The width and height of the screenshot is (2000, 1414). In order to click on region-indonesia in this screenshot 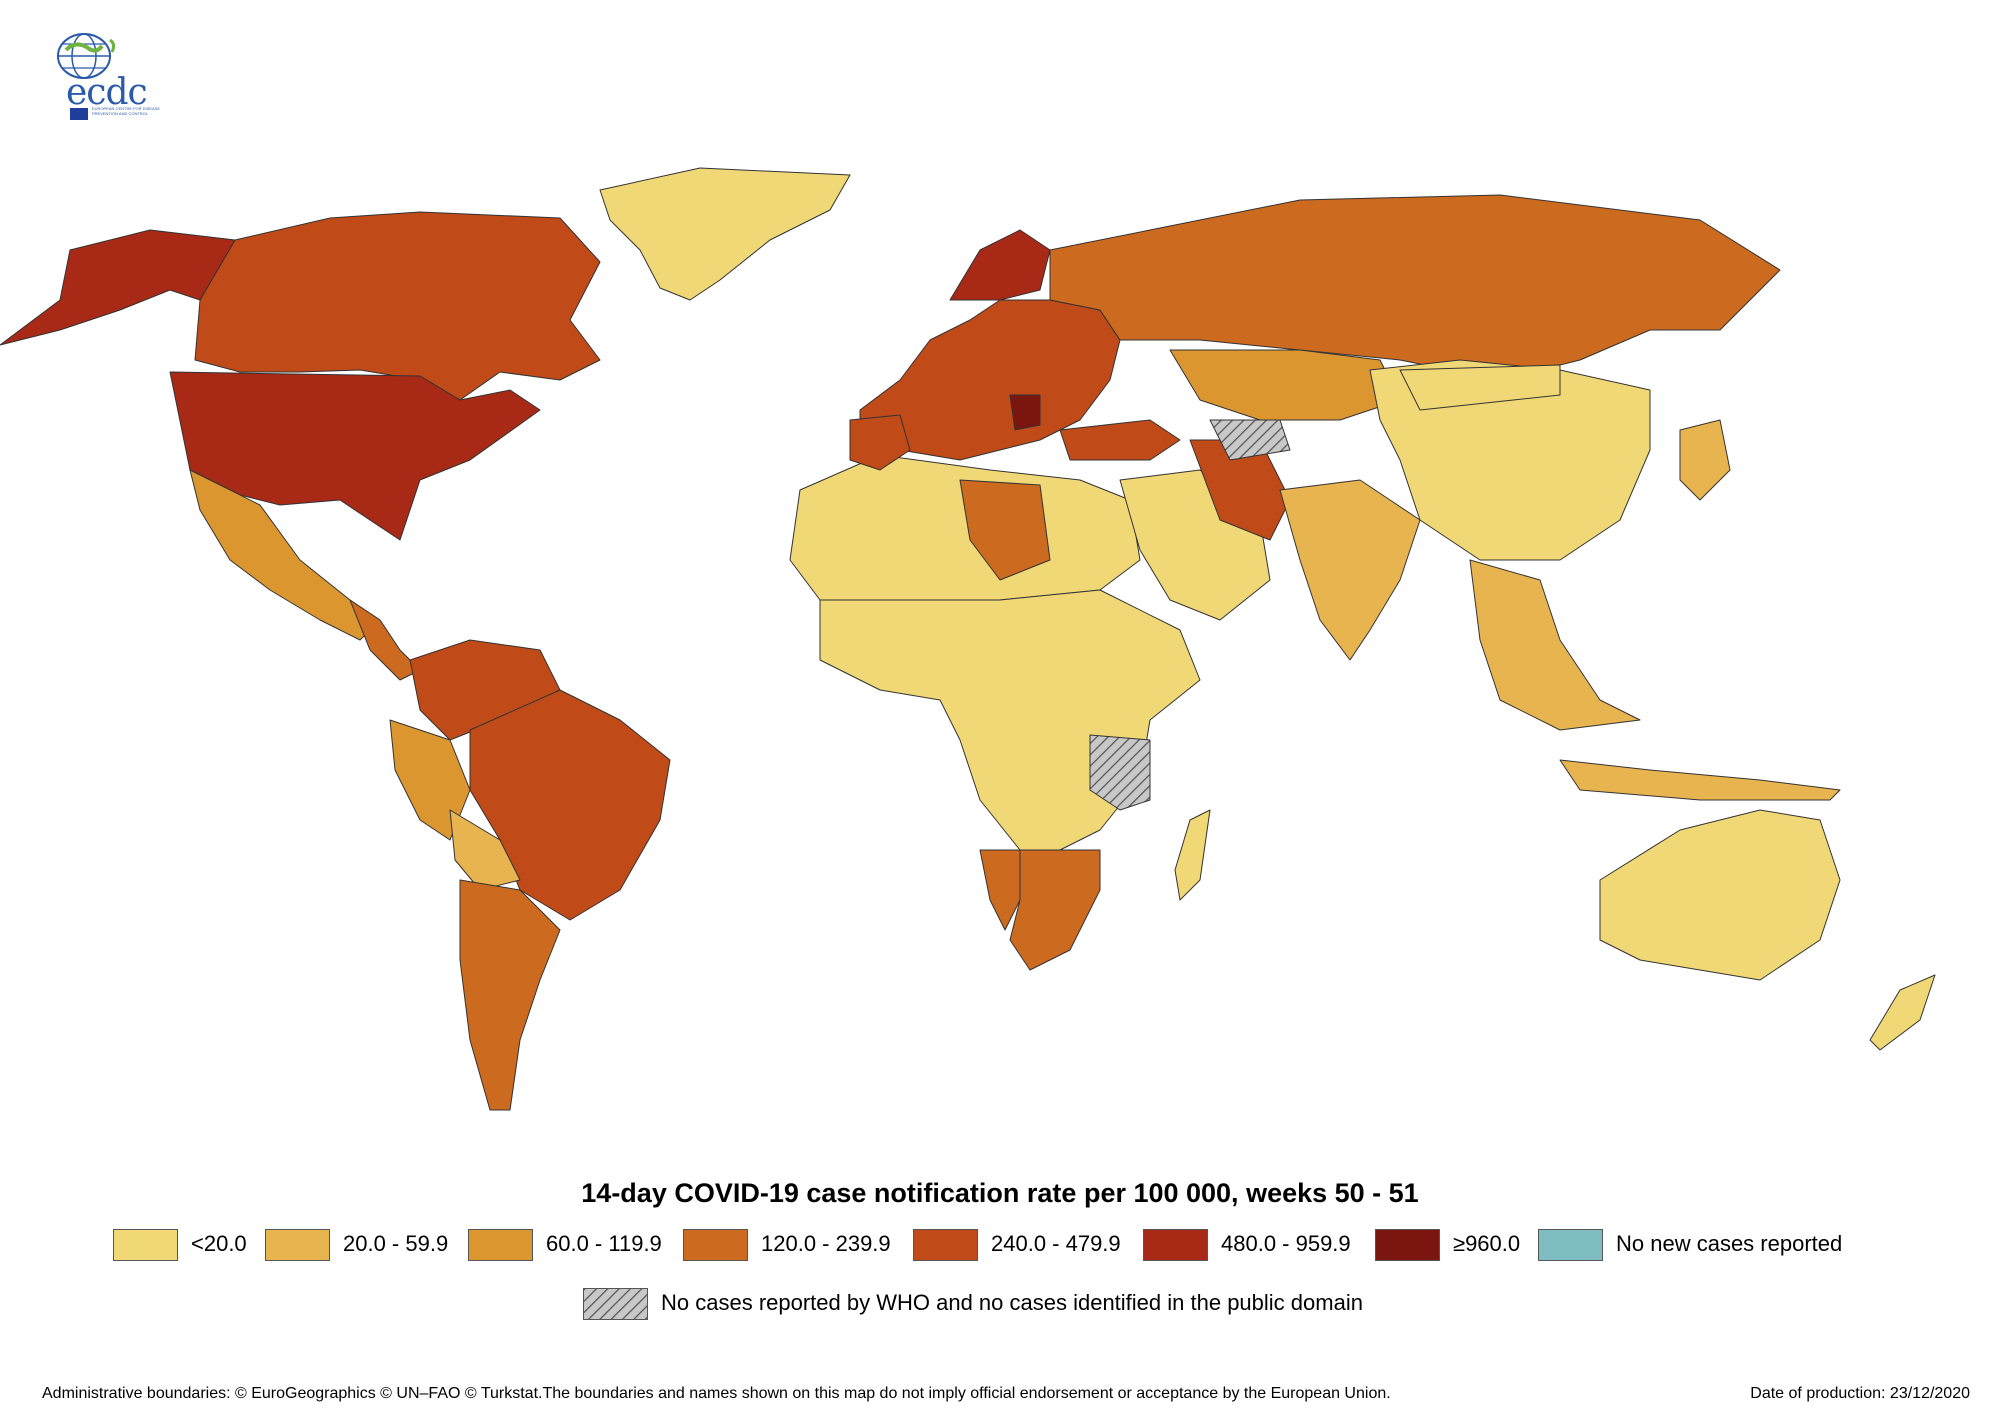, I will do `click(1700, 780)`.